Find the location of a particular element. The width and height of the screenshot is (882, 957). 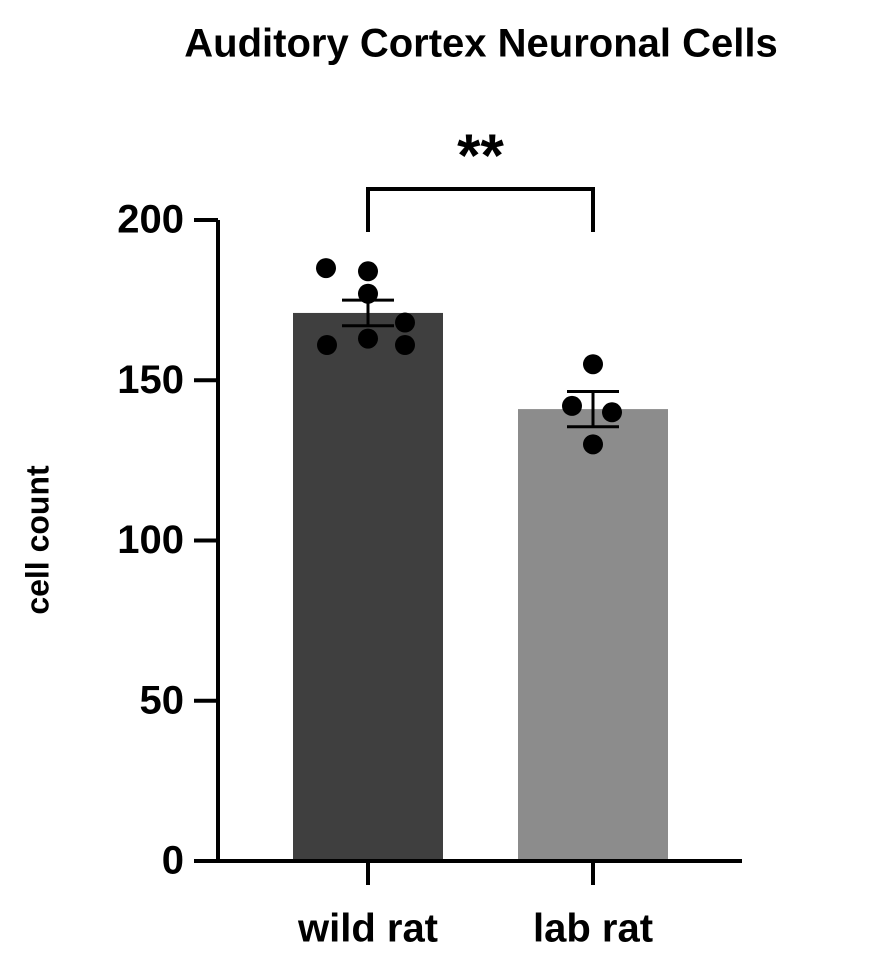

y-tick-label: 200 is located at coordinates (150, 220).